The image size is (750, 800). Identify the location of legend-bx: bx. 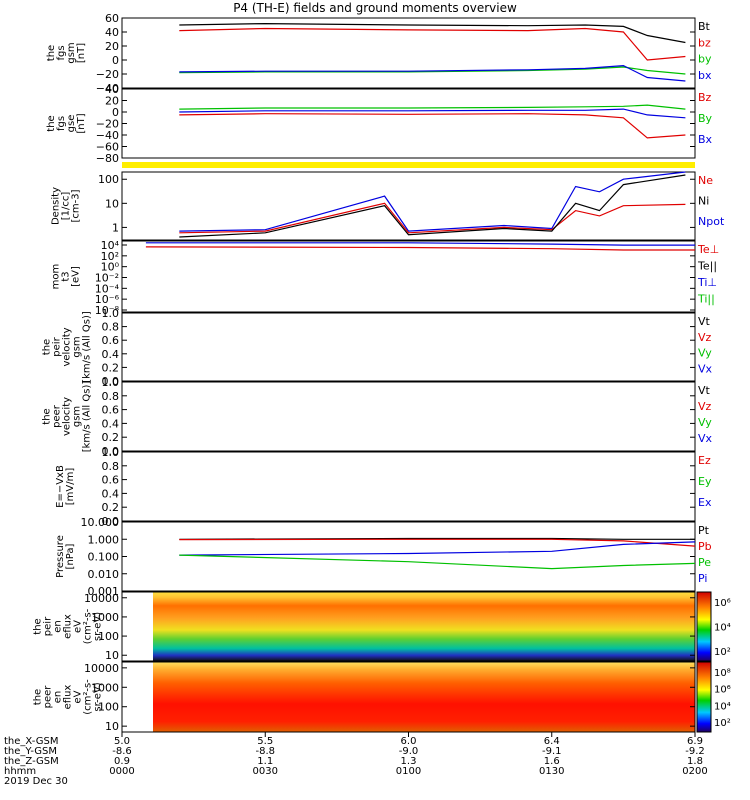
(705, 75).